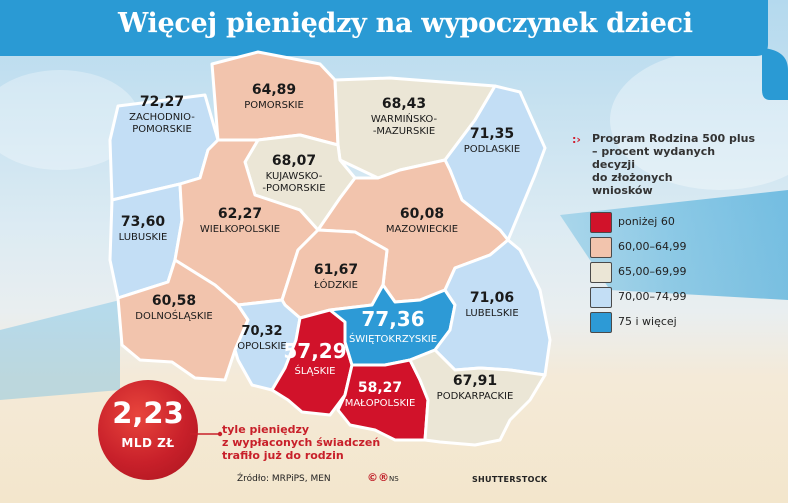 Image resolution: width=788 pixels, height=503 pixels. What do you see at coordinates (315, 370) in the screenshot?
I see `region-name: ŚLĄSKIE` at bounding box center [315, 370].